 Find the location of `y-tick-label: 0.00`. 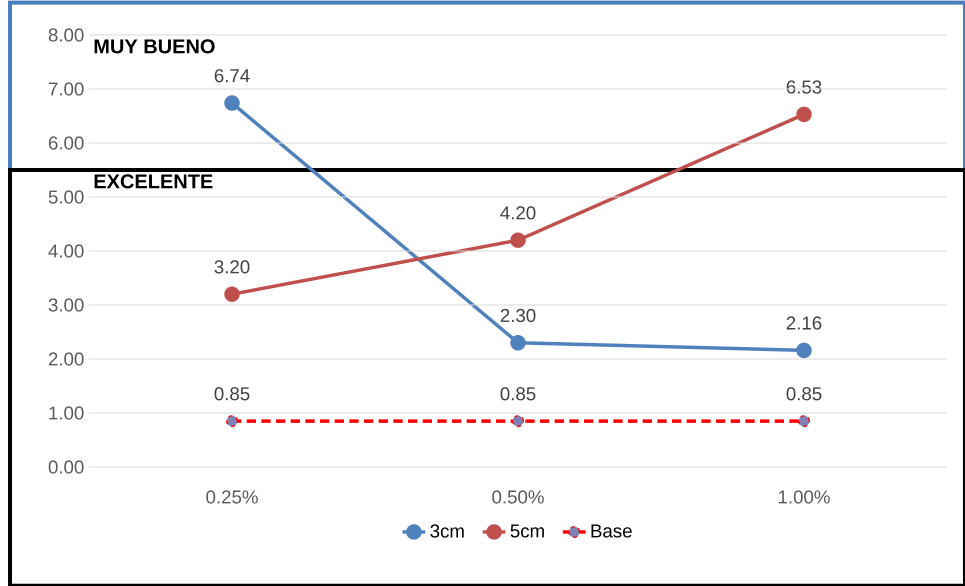

y-tick-label: 0.00 is located at coordinates (66, 467).